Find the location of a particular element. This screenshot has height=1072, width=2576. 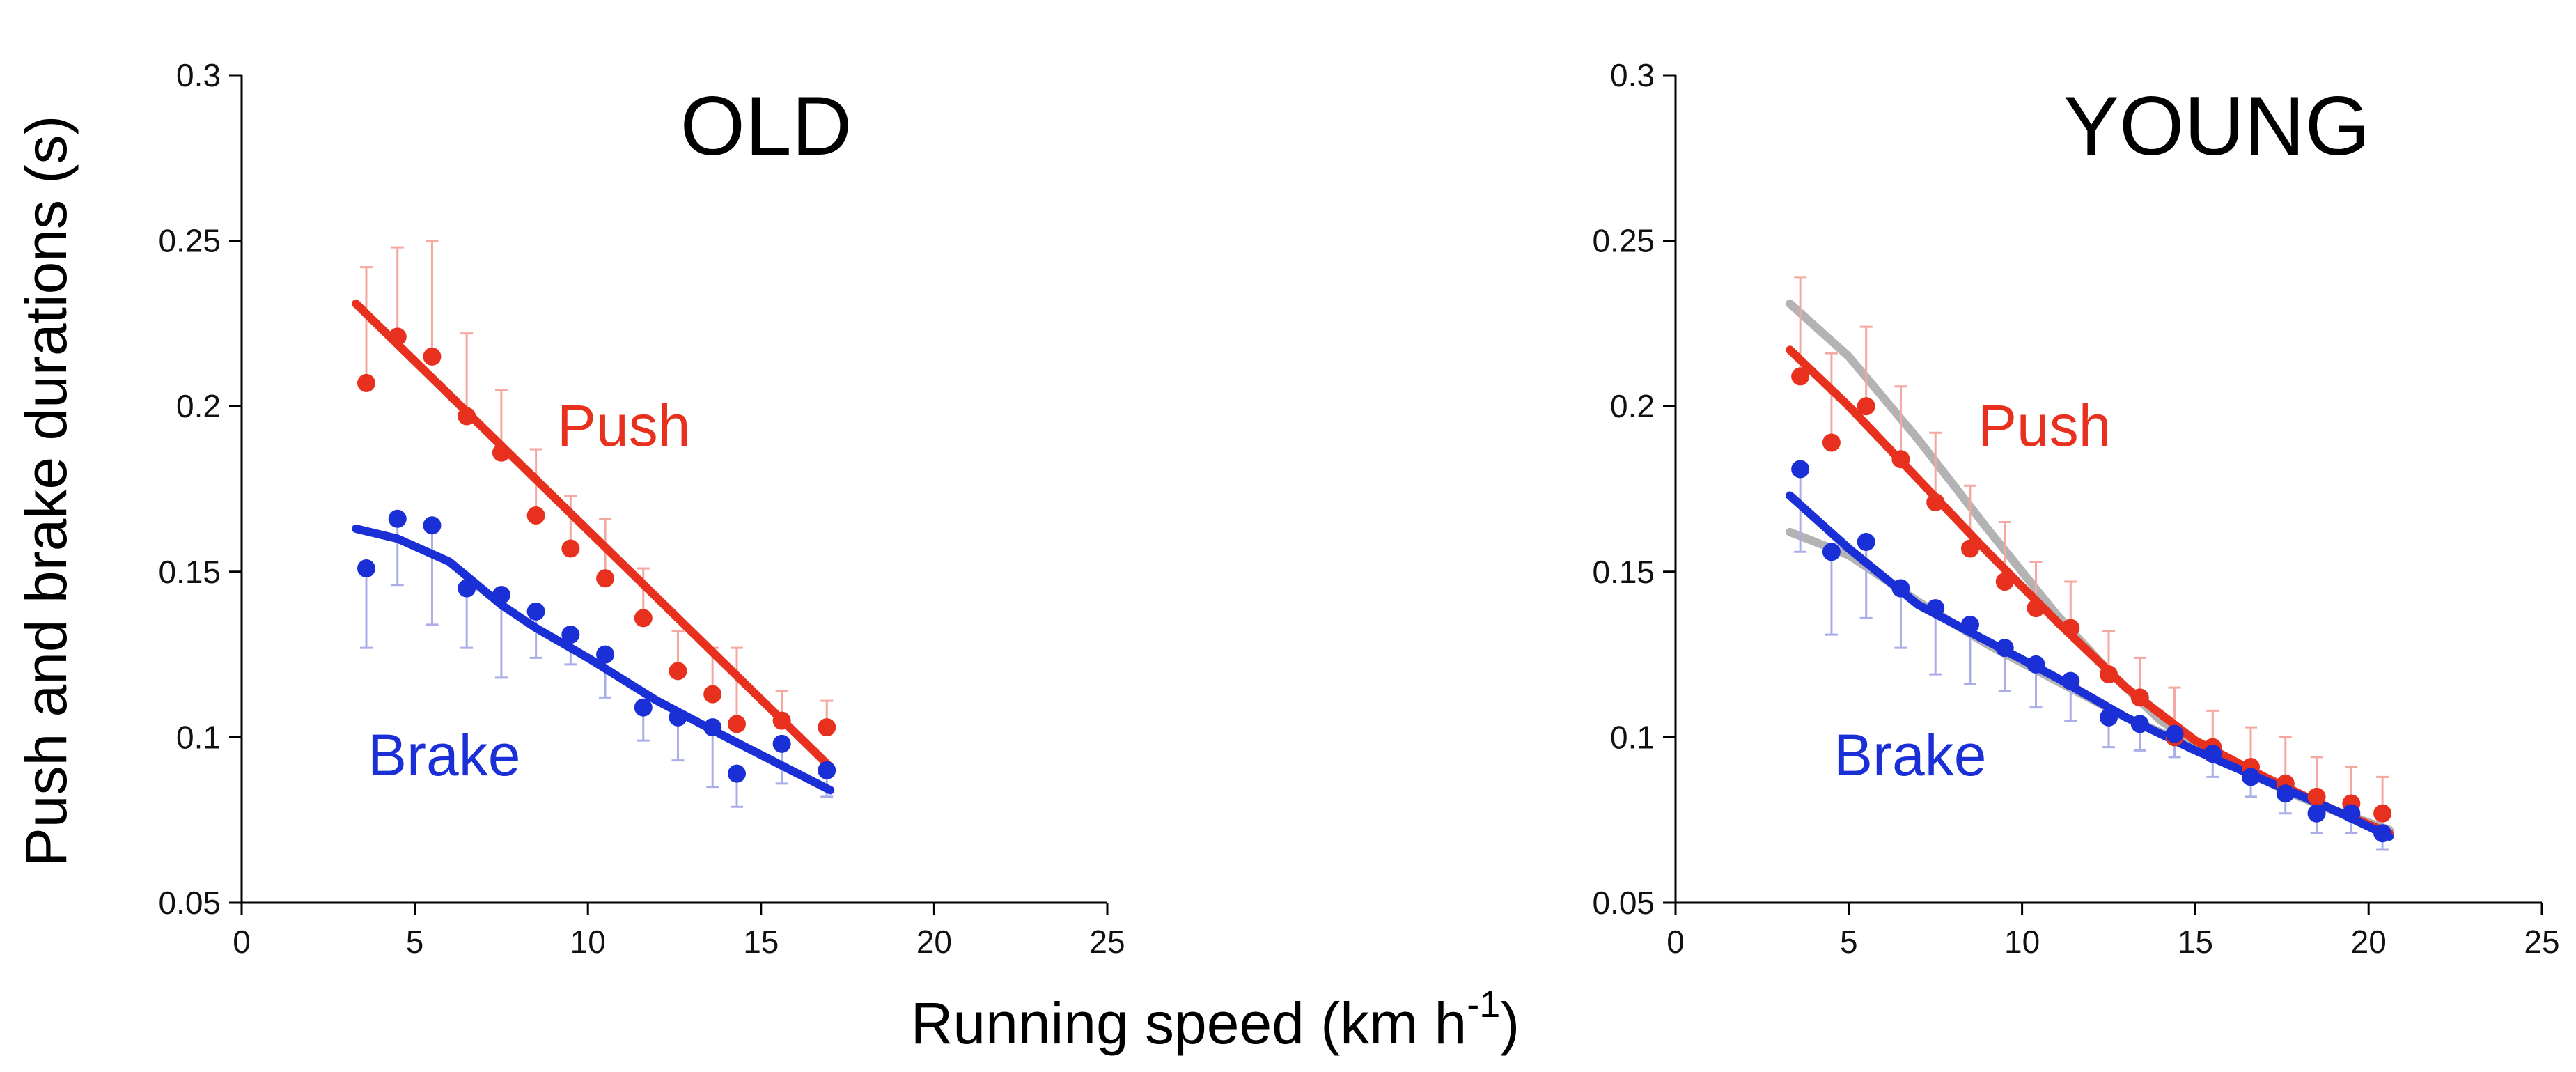

x-axis-title-close: ) is located at coordinates (1510, 1023).